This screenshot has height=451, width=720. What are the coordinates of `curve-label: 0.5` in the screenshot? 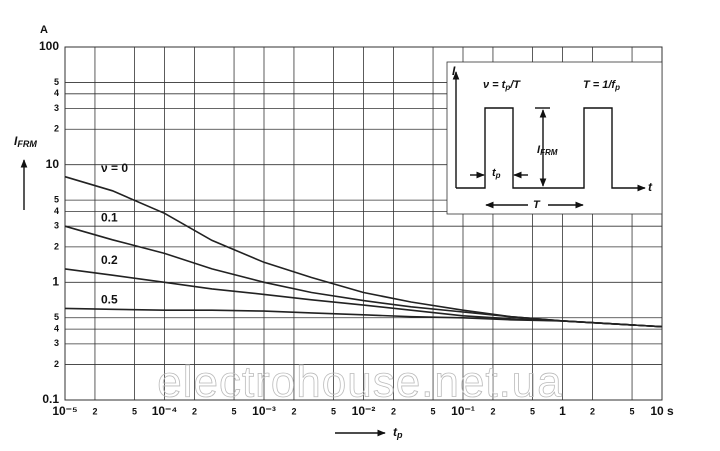 It's located at (109, 300).